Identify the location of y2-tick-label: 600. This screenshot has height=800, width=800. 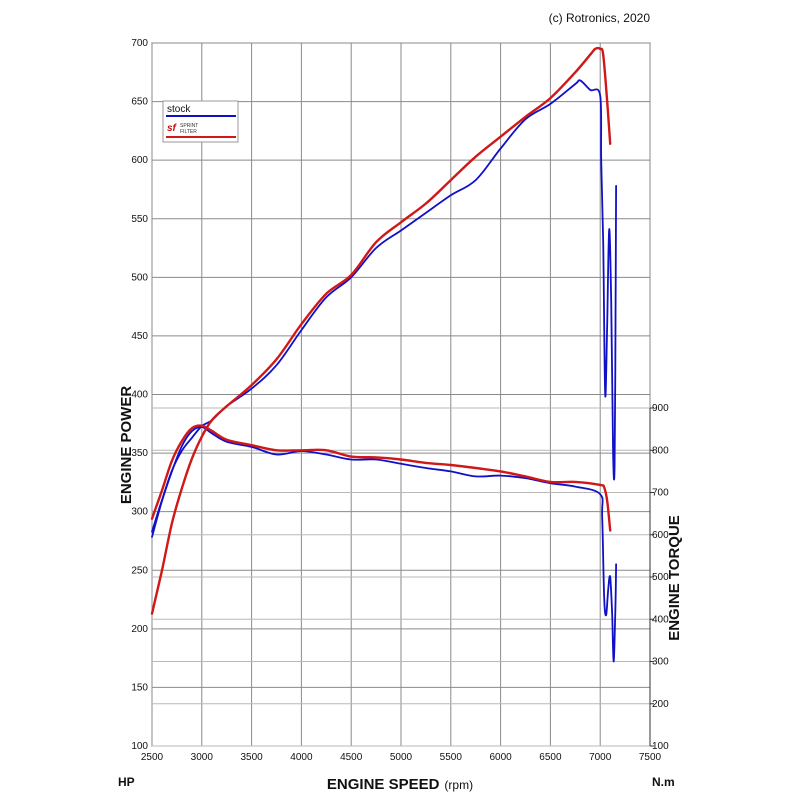
(660, 535).